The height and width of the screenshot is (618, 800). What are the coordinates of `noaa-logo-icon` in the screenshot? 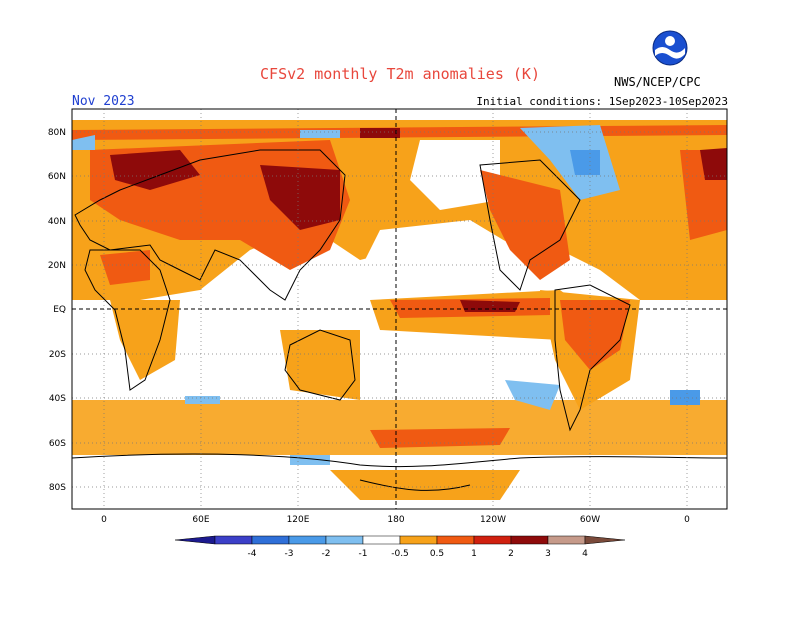 It's located at (670, 48).